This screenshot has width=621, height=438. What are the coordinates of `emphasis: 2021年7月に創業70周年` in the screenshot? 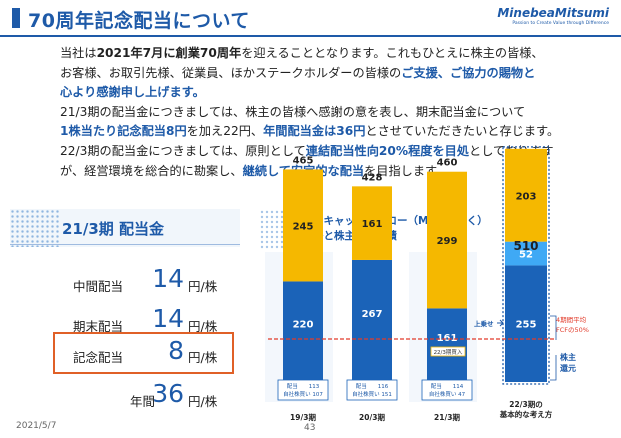 It's located at (169, 53).